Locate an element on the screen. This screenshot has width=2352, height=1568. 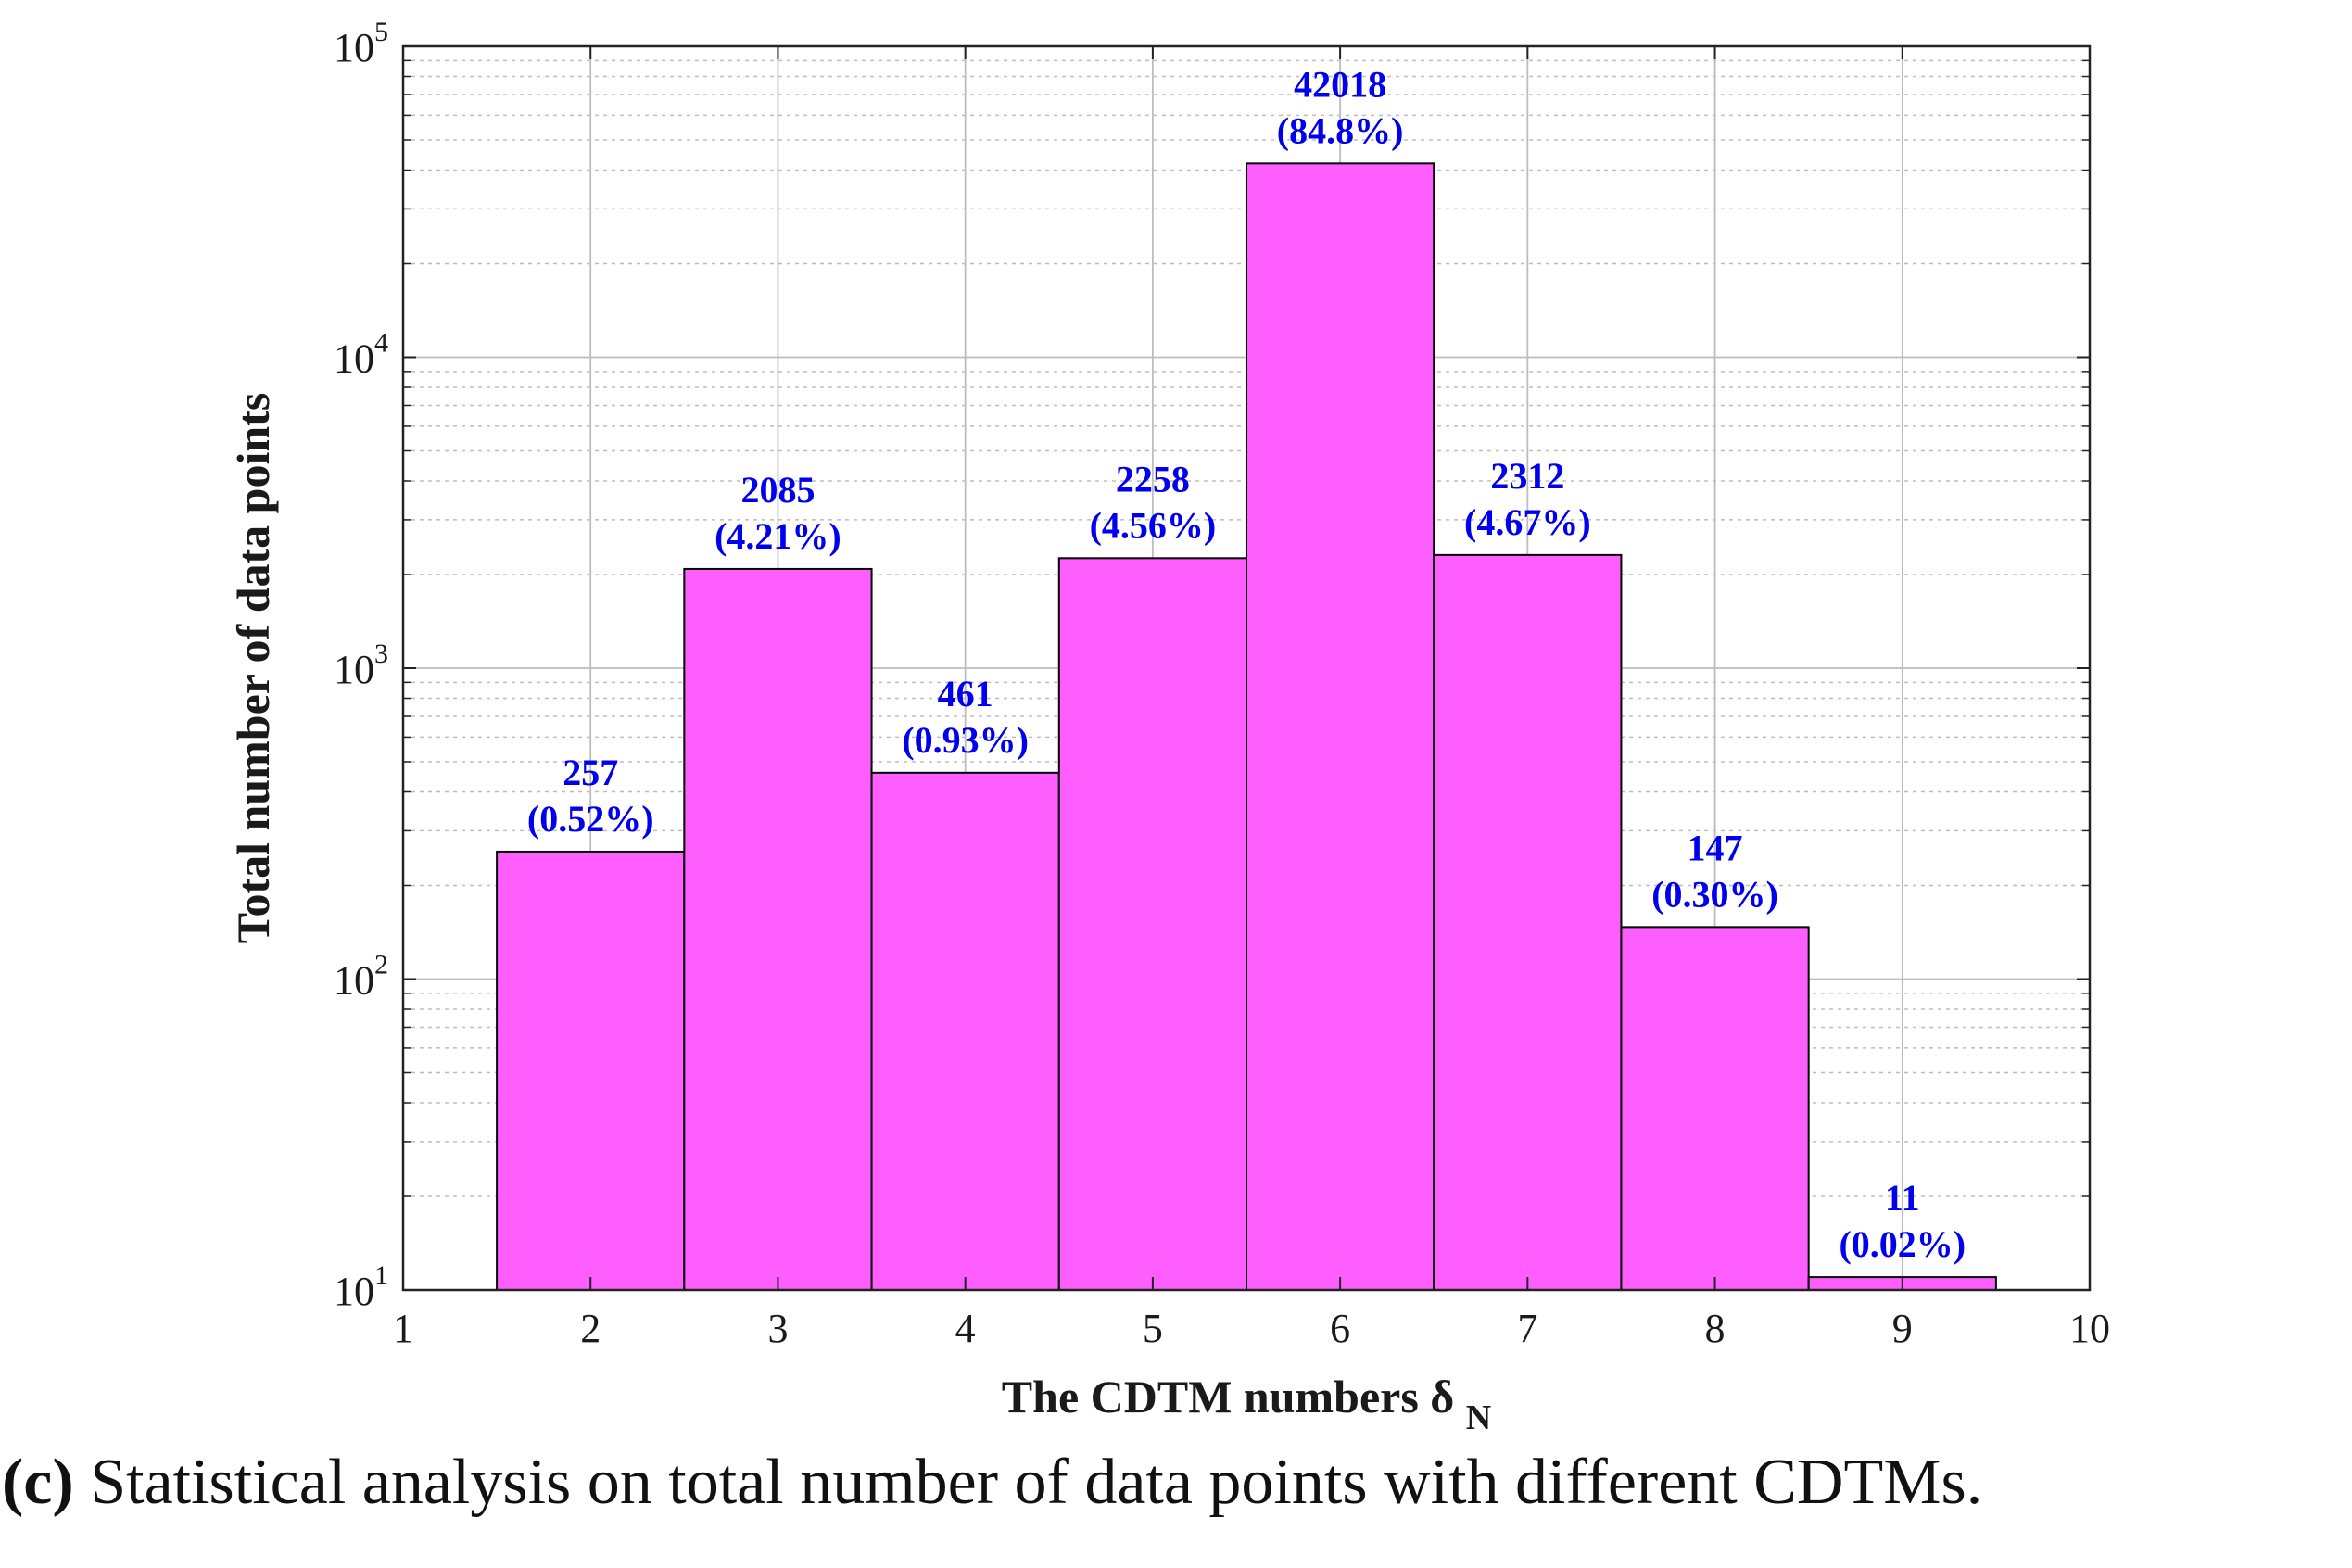
x-axis-title-text: The CDTM numbers δ is located at coordinates (1228, 1397).